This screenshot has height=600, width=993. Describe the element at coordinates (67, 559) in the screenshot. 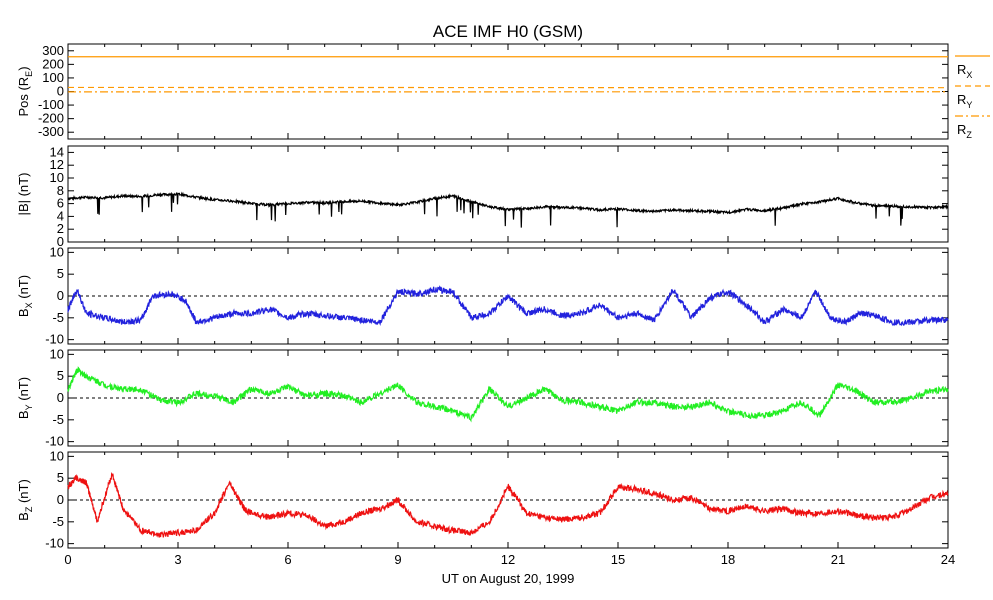

I see `x-tick-label: 0` at that location.